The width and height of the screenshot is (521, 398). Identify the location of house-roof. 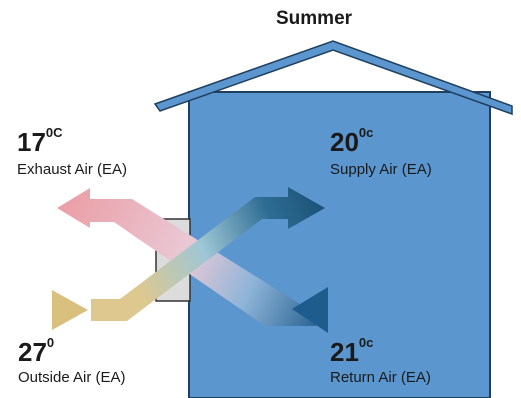
(333, 78).